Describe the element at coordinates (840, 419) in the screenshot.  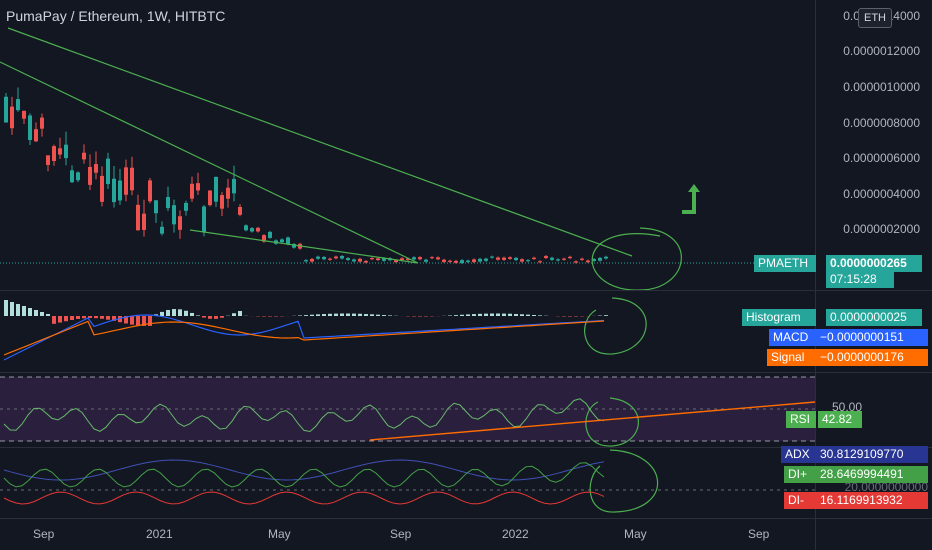
I see `rsi-value: 42.82` at that location.